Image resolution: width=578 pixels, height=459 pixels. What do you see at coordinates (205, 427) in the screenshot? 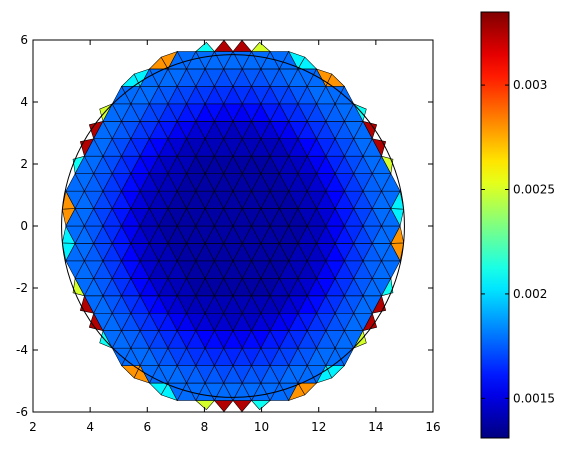
I see `x-tick-label: 8` at bounding box center [205, 427].